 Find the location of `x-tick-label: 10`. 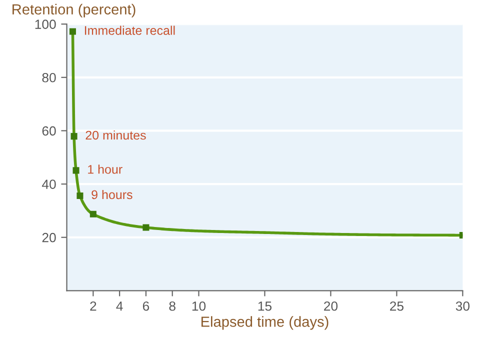

x-tick-label: 10 is located at coordinates (199, 306).